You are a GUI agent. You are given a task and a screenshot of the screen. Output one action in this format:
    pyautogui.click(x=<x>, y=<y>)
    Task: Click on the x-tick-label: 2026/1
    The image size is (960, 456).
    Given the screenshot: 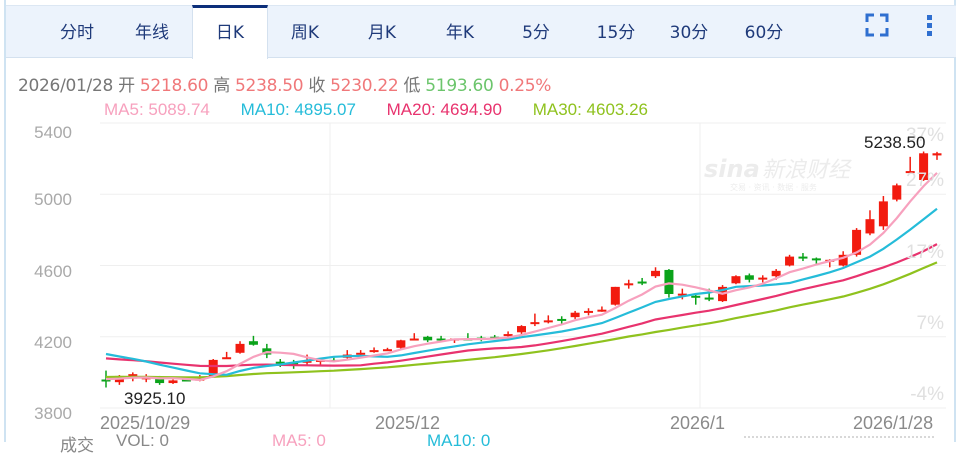 What is the action you would take?
    pyautogui.click(x=698, y=423)
    